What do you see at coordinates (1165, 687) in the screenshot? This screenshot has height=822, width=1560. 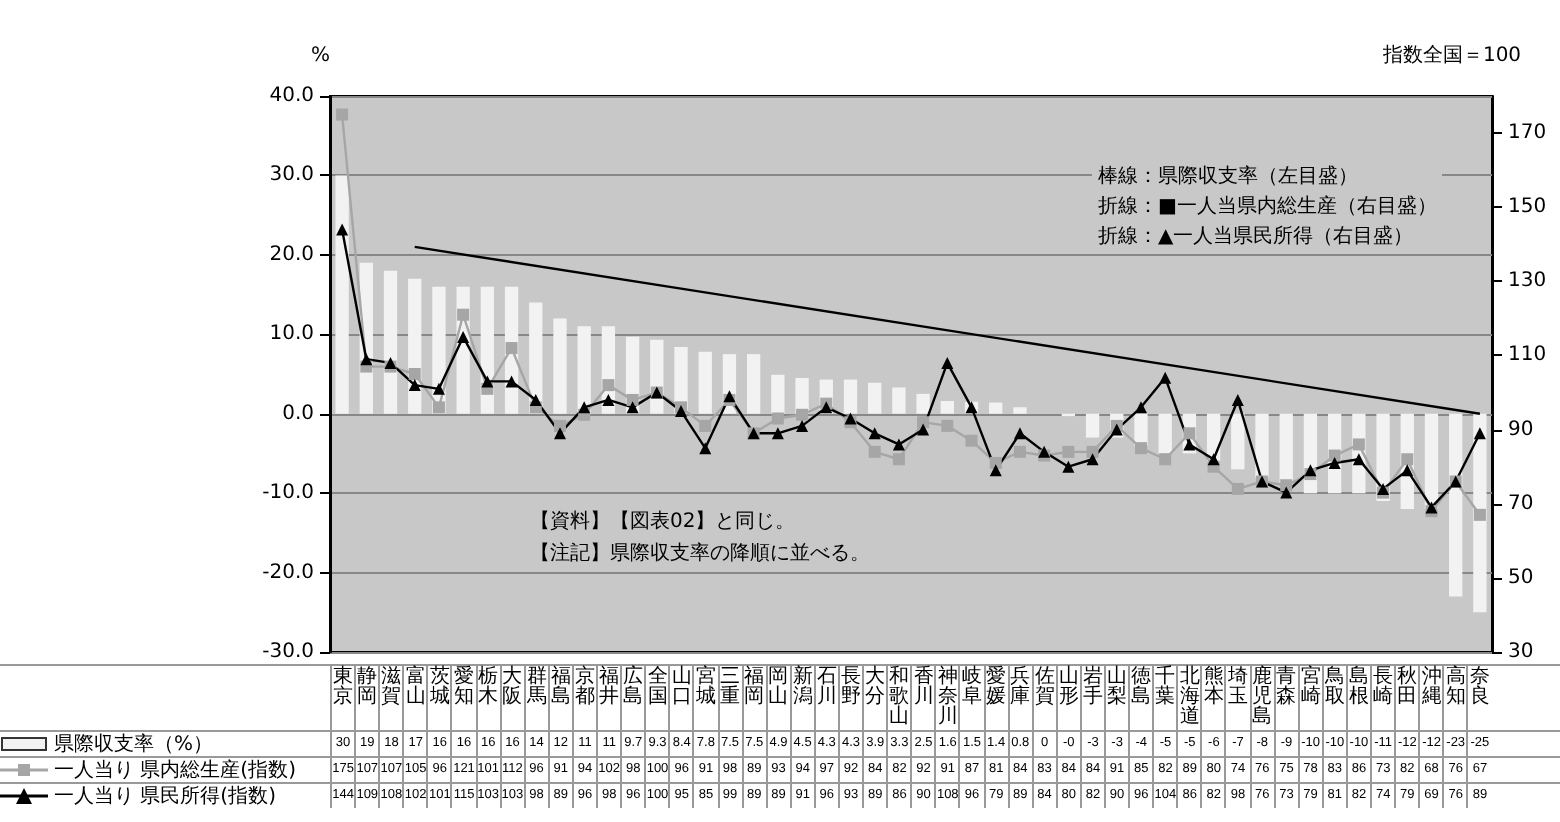 I see `x-tick-label: 千葉` at bounding box center [1165, 687].